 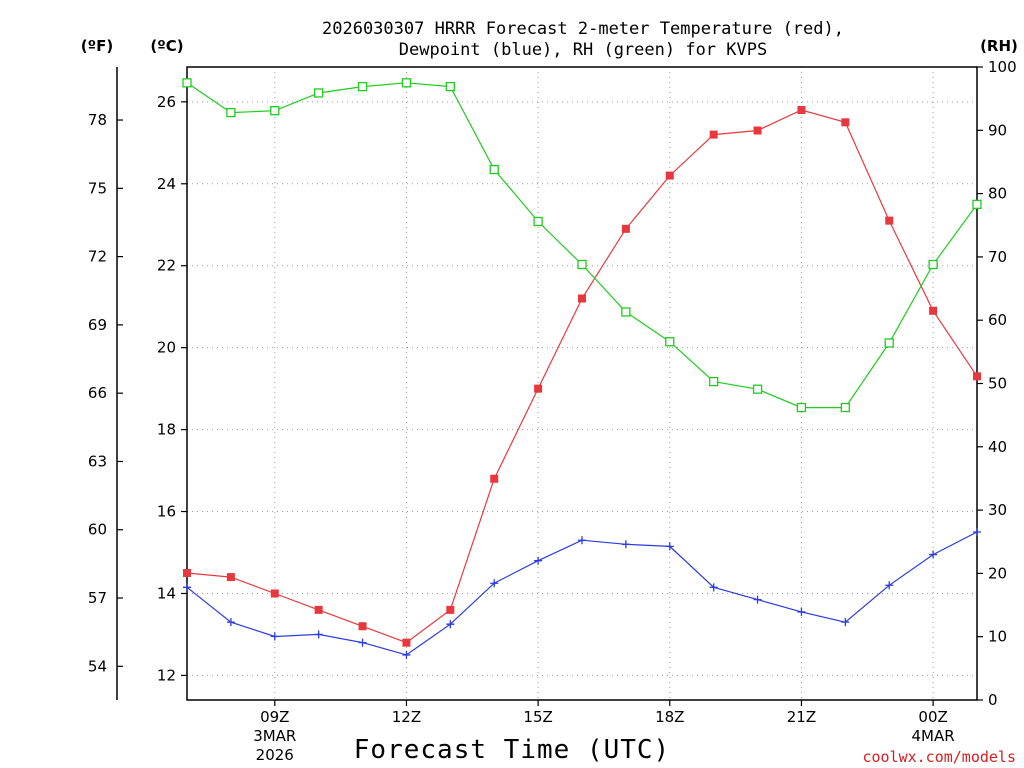 What do you see at coordinates (97, 188) in the screenshot?
I see `fahrenheit-tick-label: 75` at bounding box center [97, 188].